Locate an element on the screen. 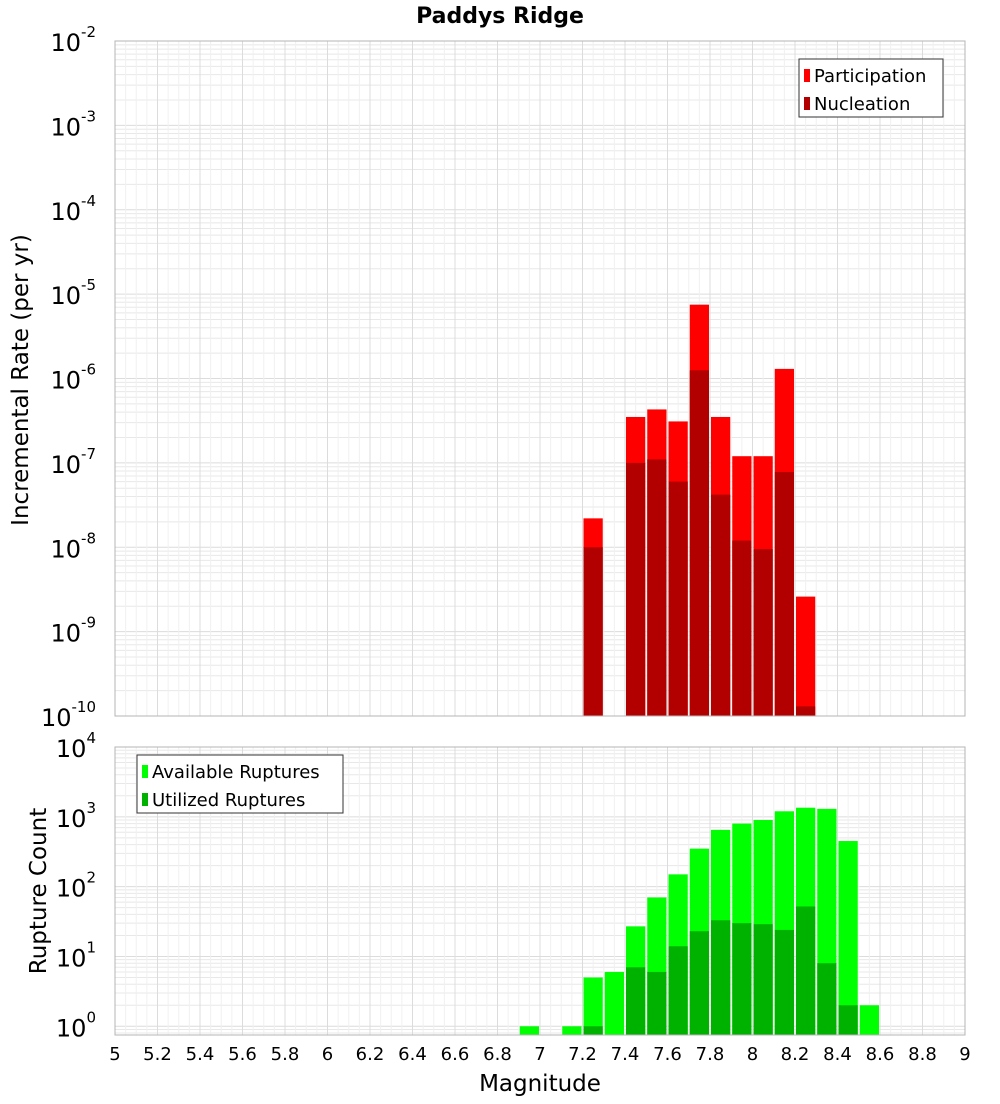 The height and width of the screenshot is (1104, 1000). x-tick-label: 7.2 is located at coordinates (582, 1054).